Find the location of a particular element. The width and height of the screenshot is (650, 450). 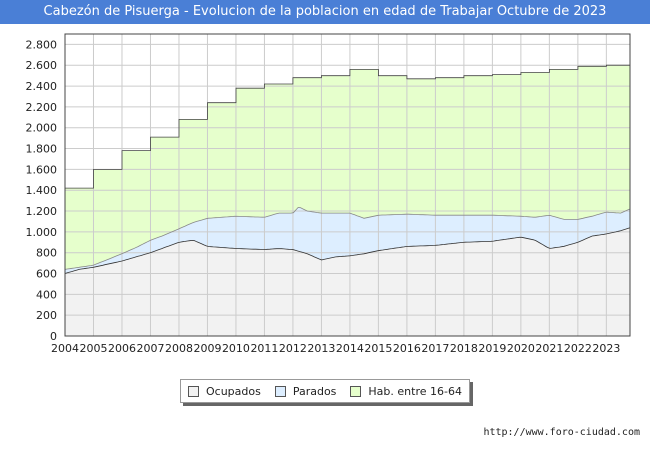

legend-item-ocupados: Ocupados is located at coordinates (224, 391).